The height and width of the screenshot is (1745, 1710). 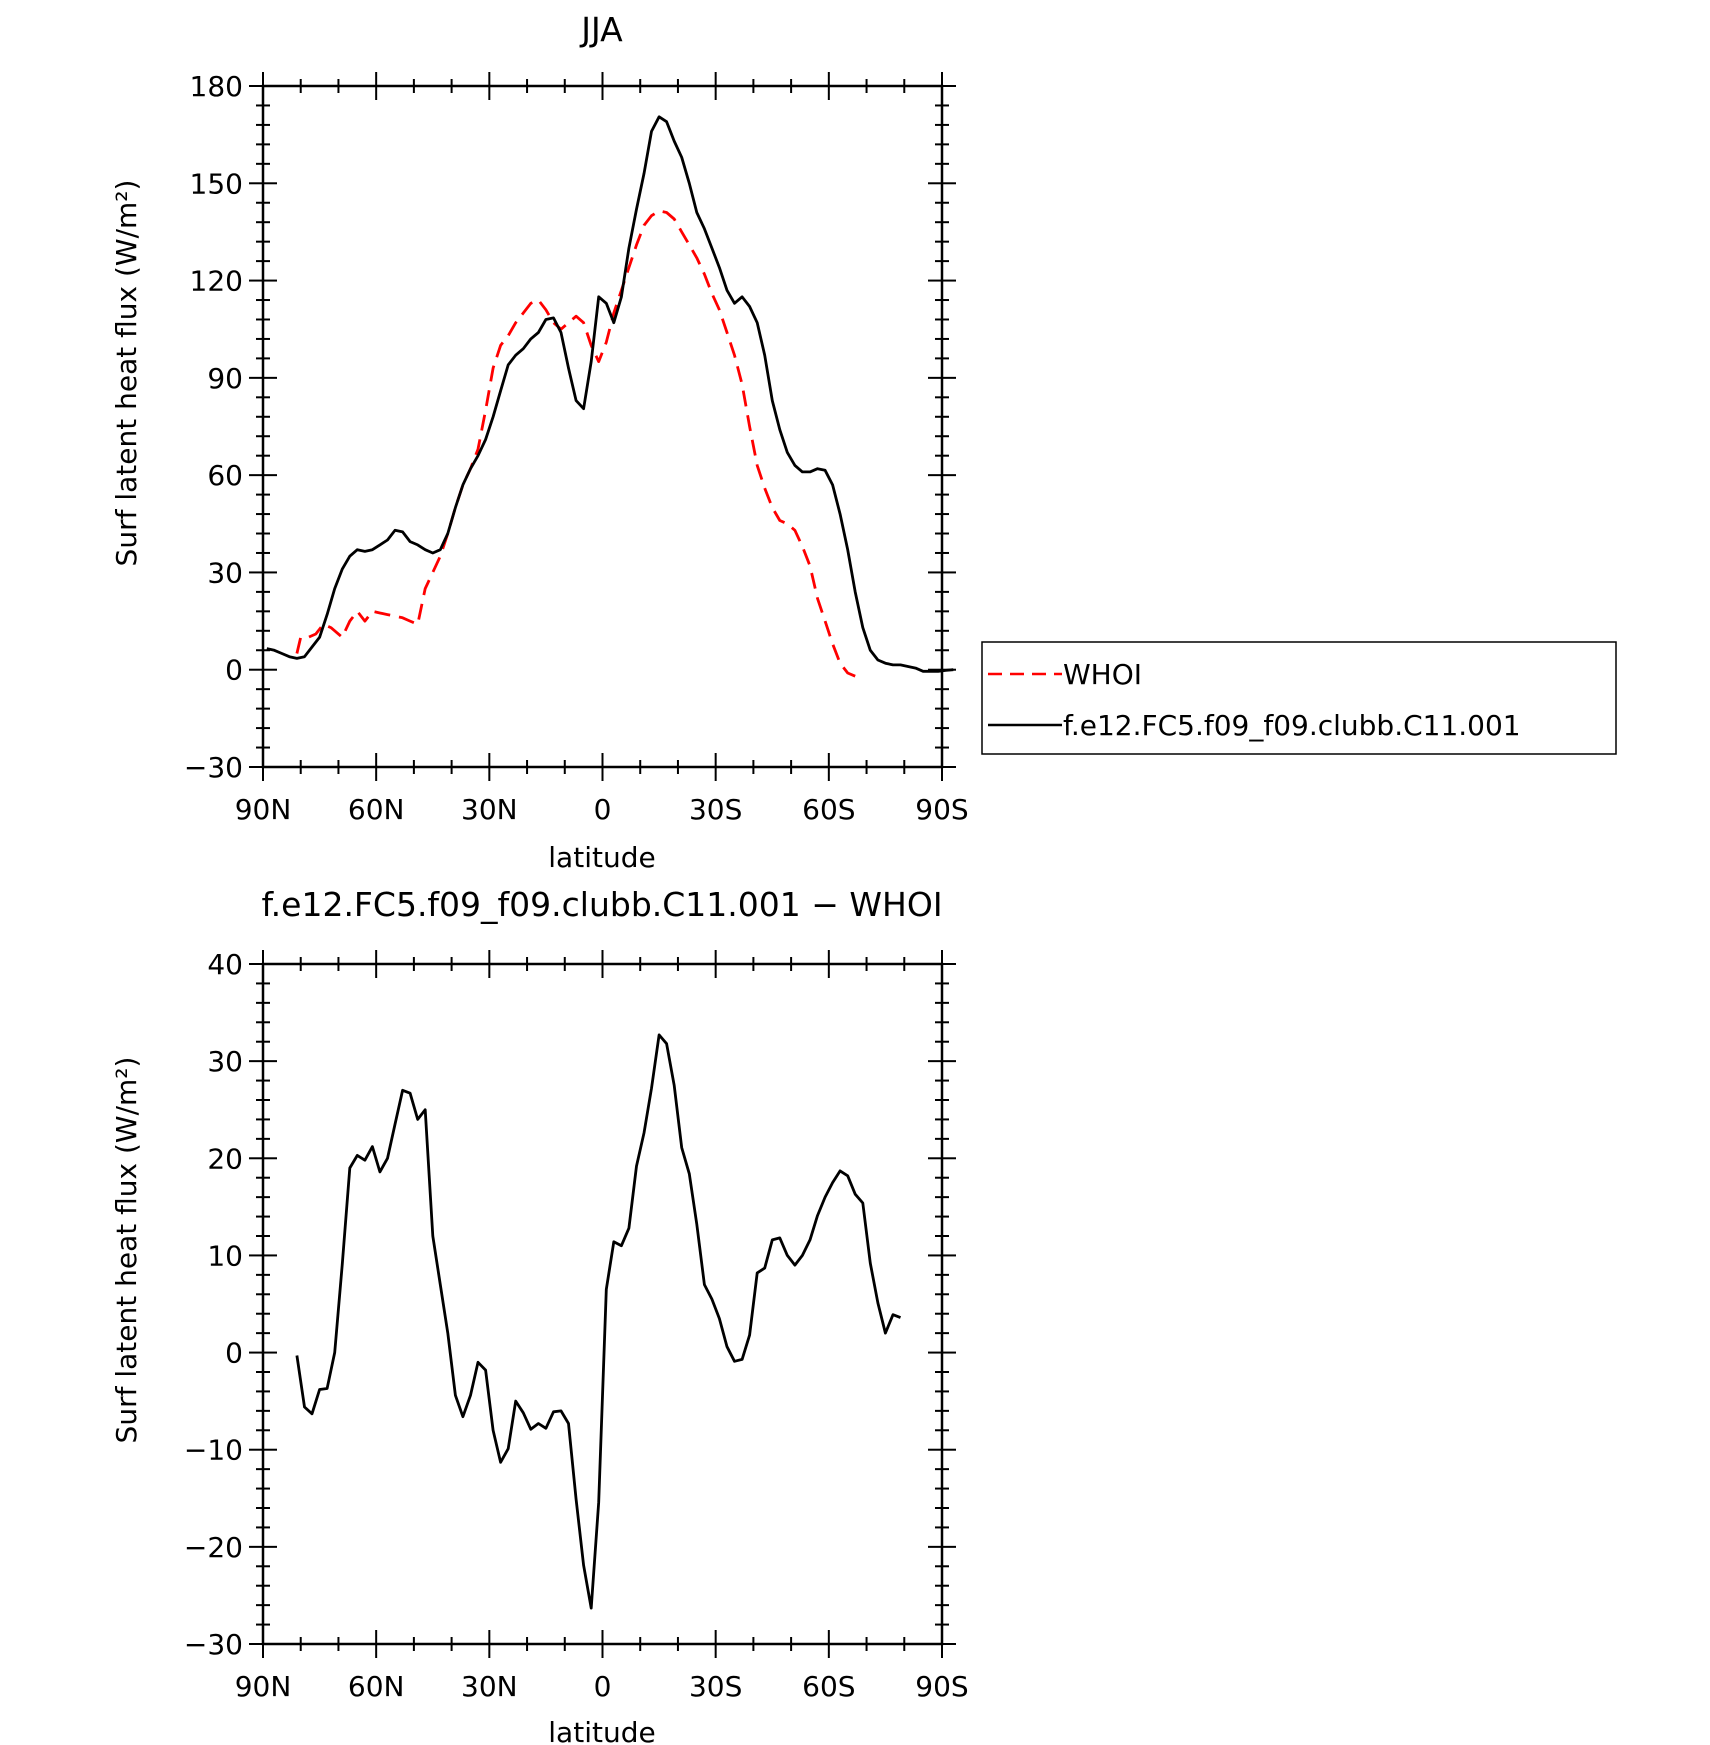 I want to click on bottom-y-tick-label: −10, so click(x=213, y=1450).